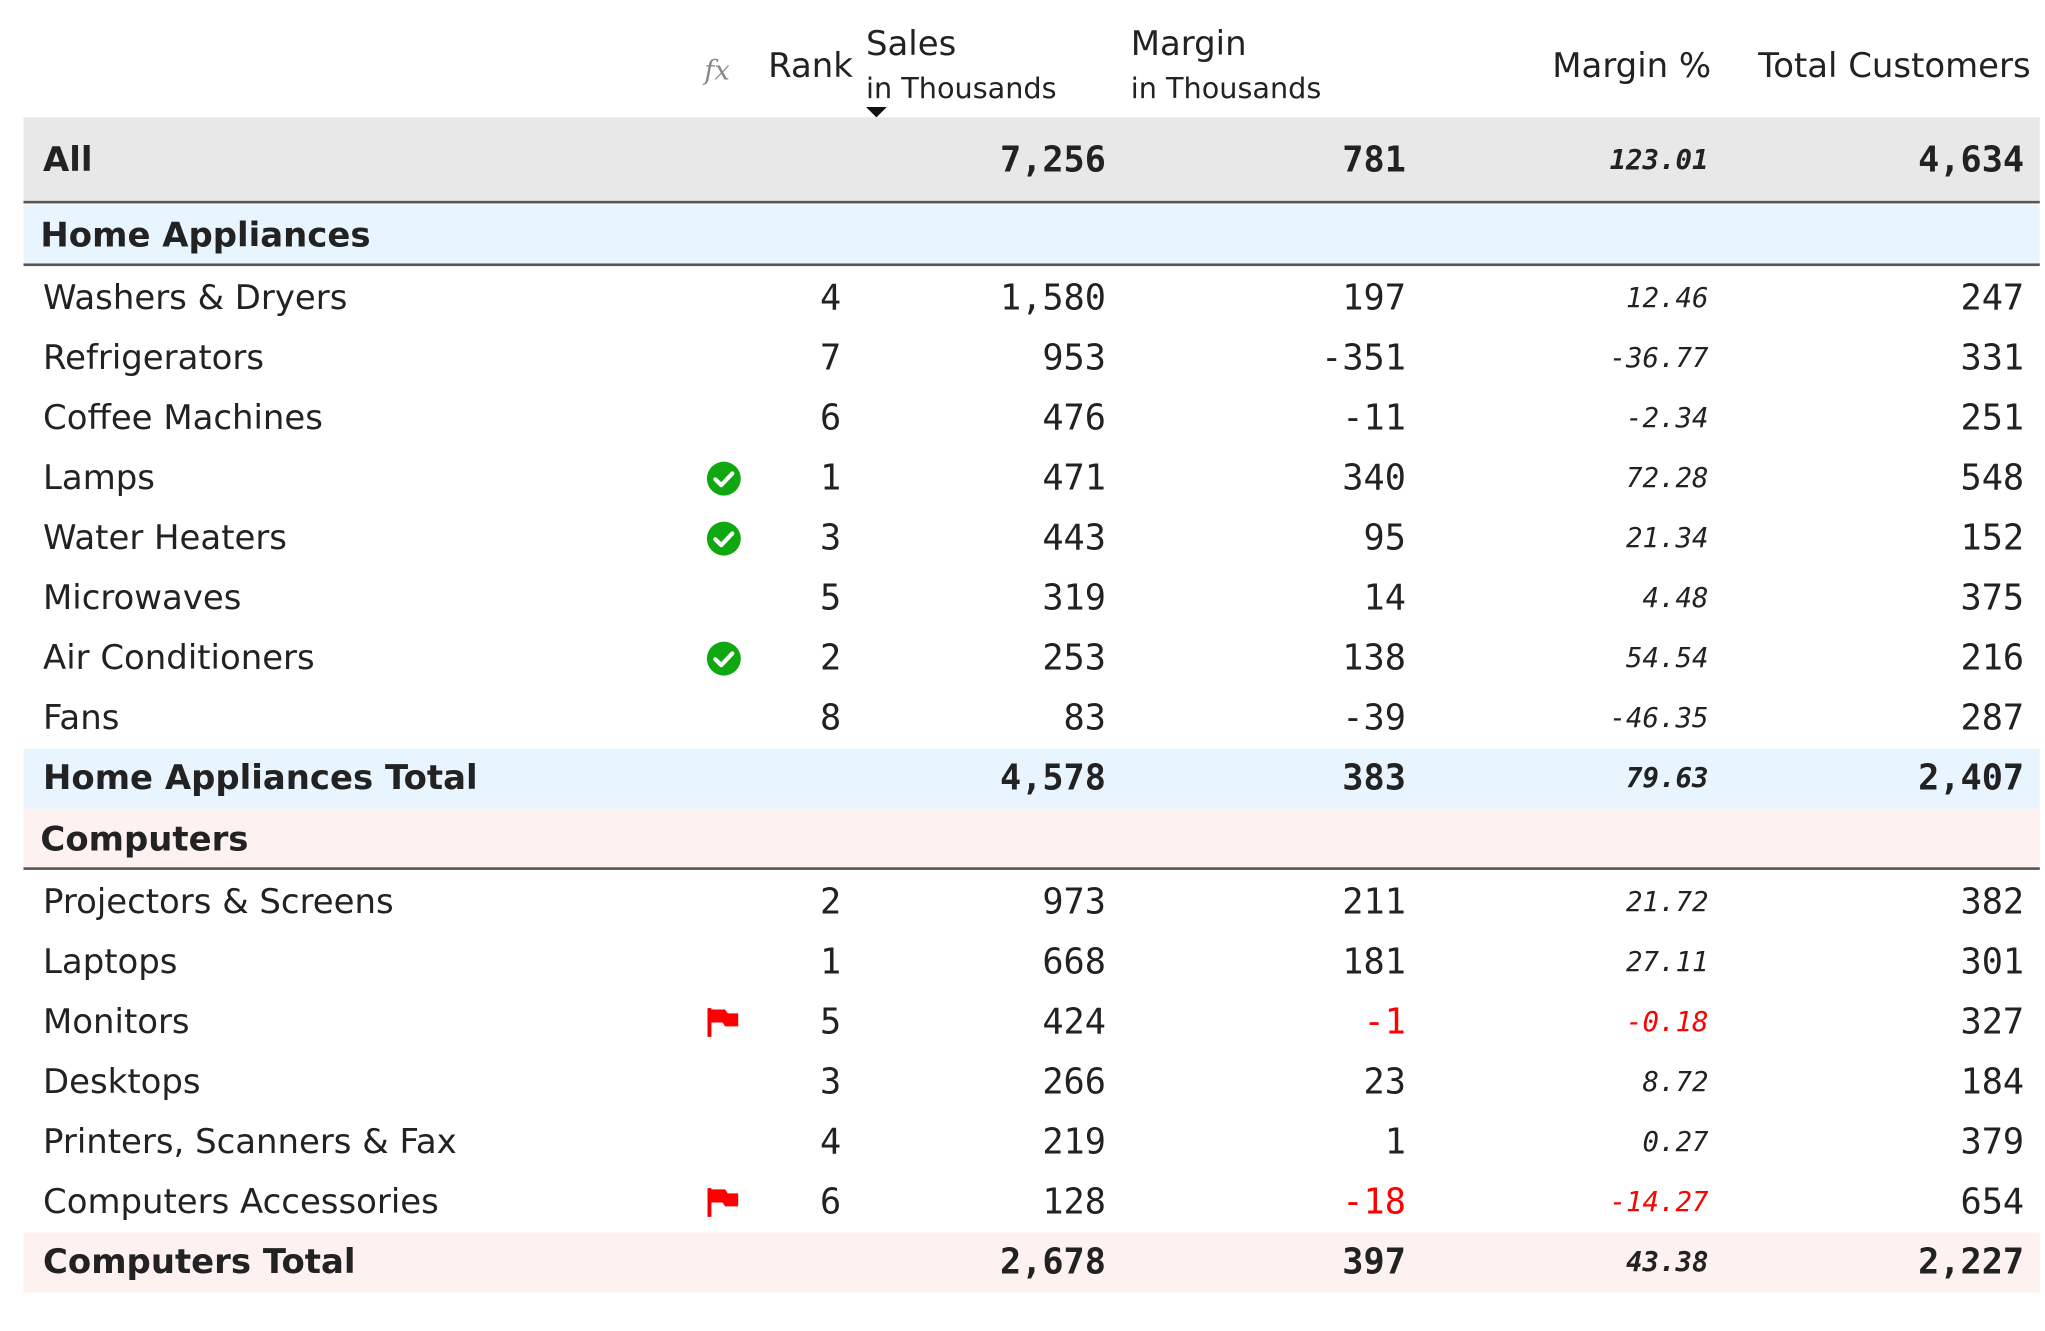 This screenshot has width=2045, height=1331. I want to click on sales-cell: 476, so click(1074, 418).